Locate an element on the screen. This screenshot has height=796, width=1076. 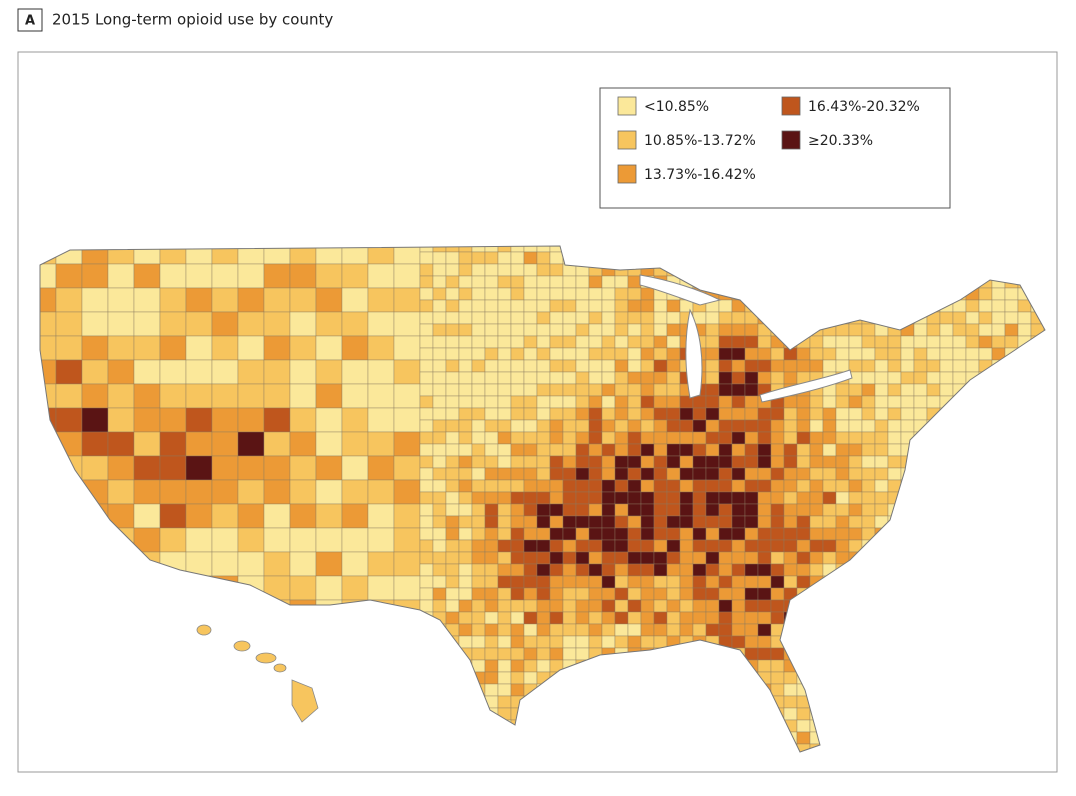
legend-label: 13.73%-16.42% is located at coordinates (700, 175).